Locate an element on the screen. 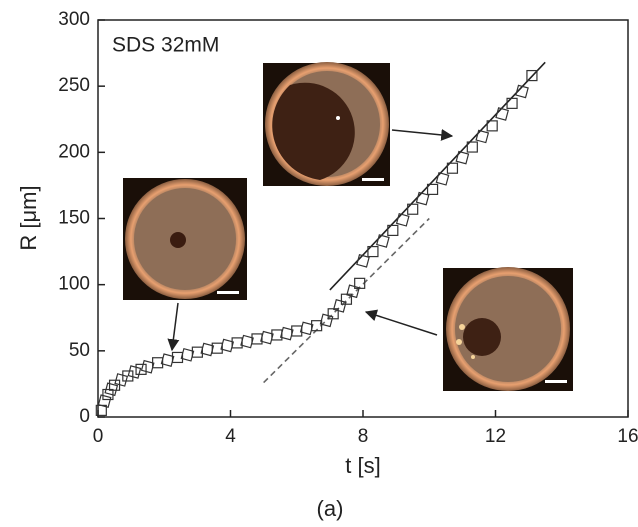 This screenshot has height=527, width=638. y-tick-label: 250 is located at coordinates (74, 85).